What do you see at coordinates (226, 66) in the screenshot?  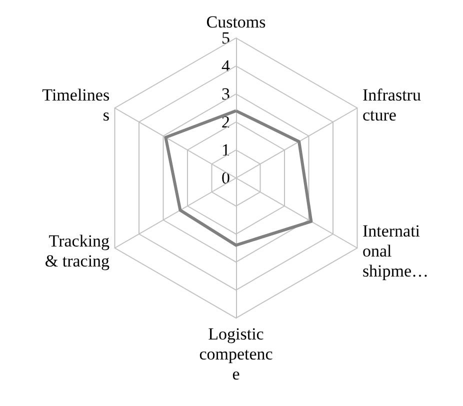 I see `y-tick-label: 4` at bounding box center [226, 66].